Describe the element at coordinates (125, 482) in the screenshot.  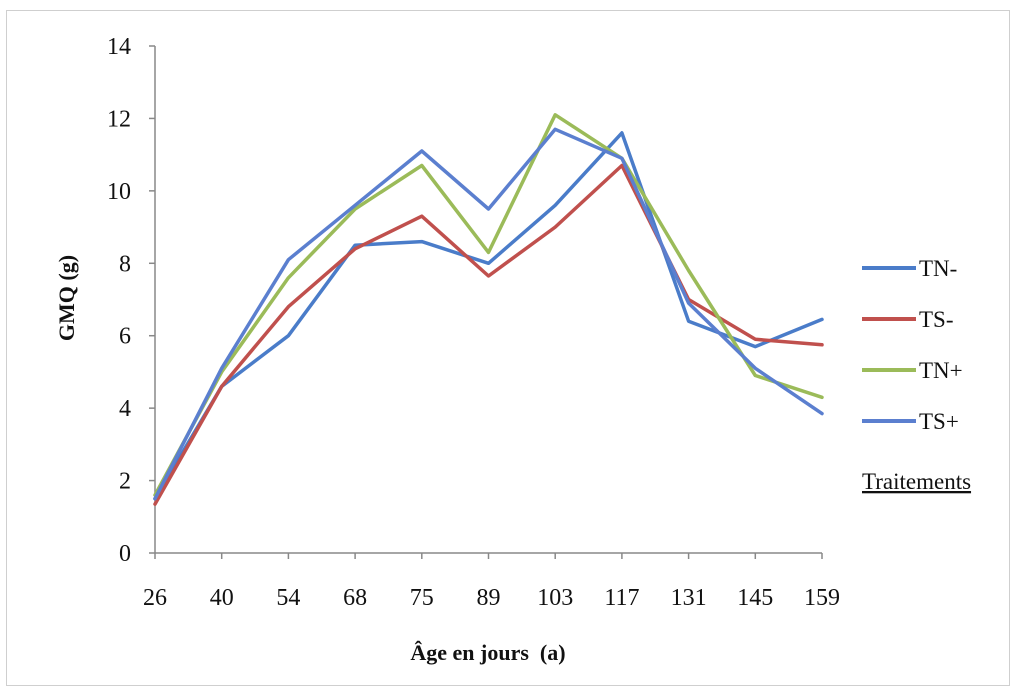
I see `y-tick-label: 2` at that location.